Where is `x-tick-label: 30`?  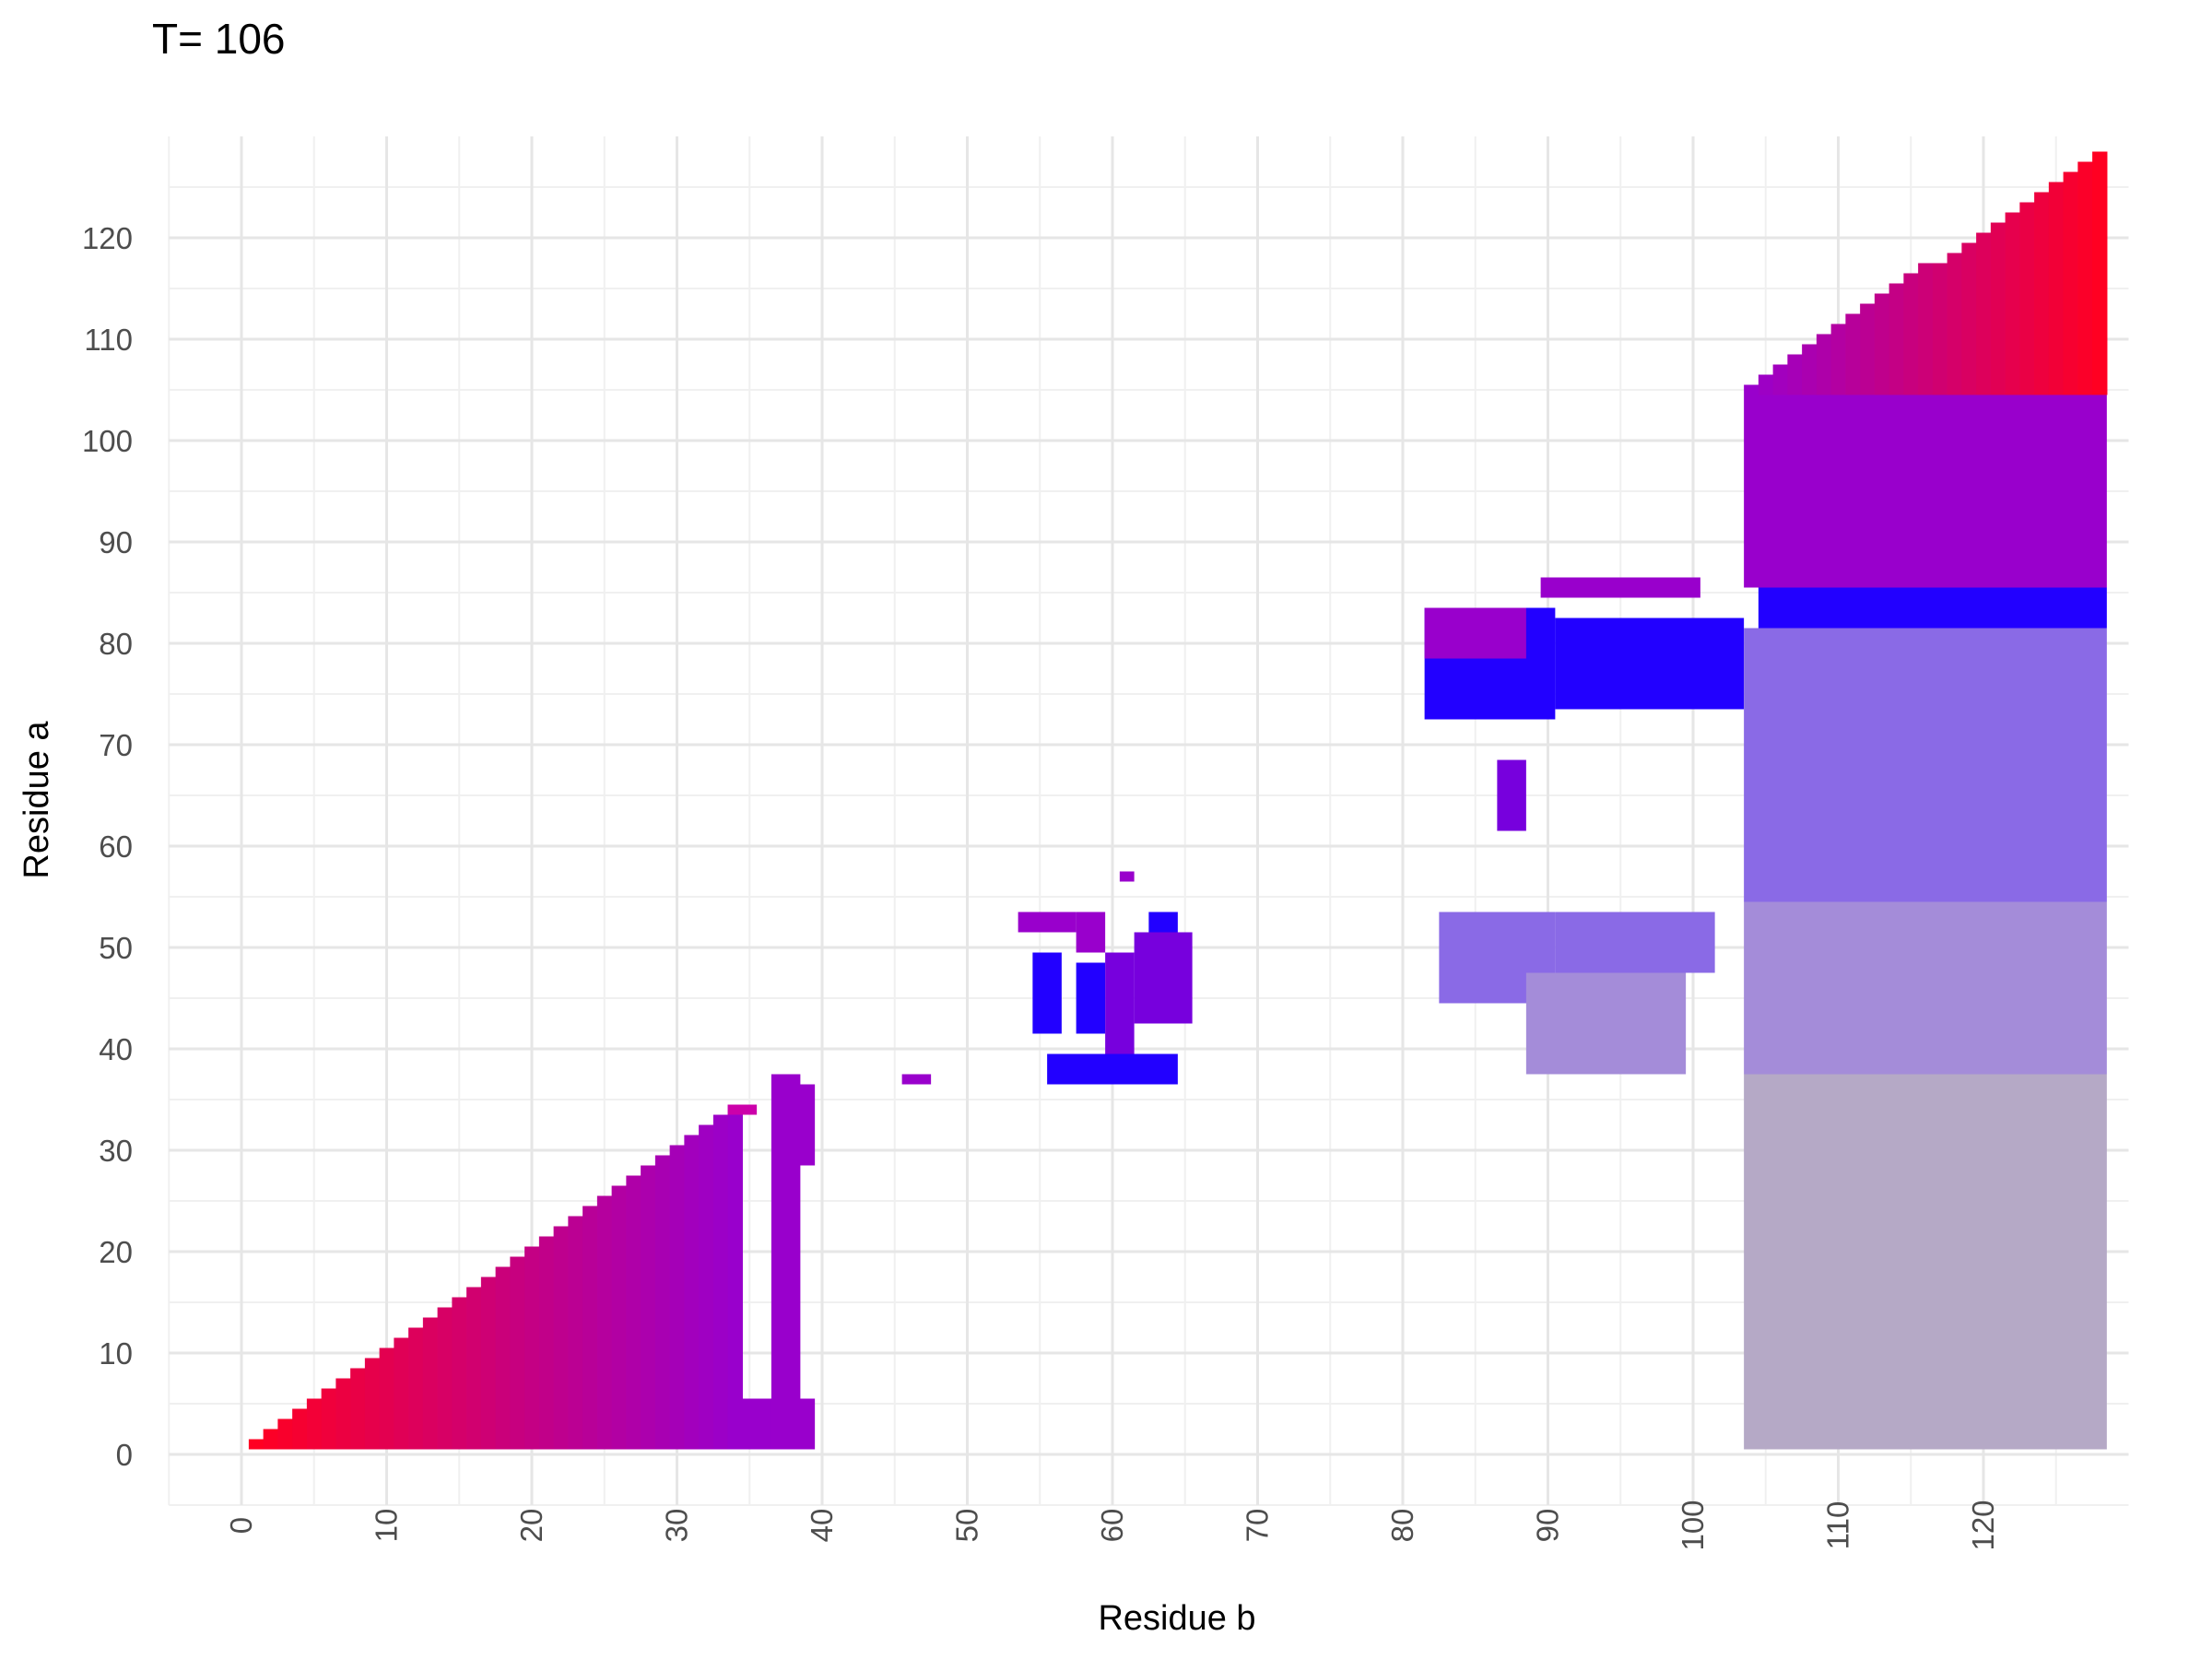
x-tick-label: 30 is located at coordinates (677, 1526).